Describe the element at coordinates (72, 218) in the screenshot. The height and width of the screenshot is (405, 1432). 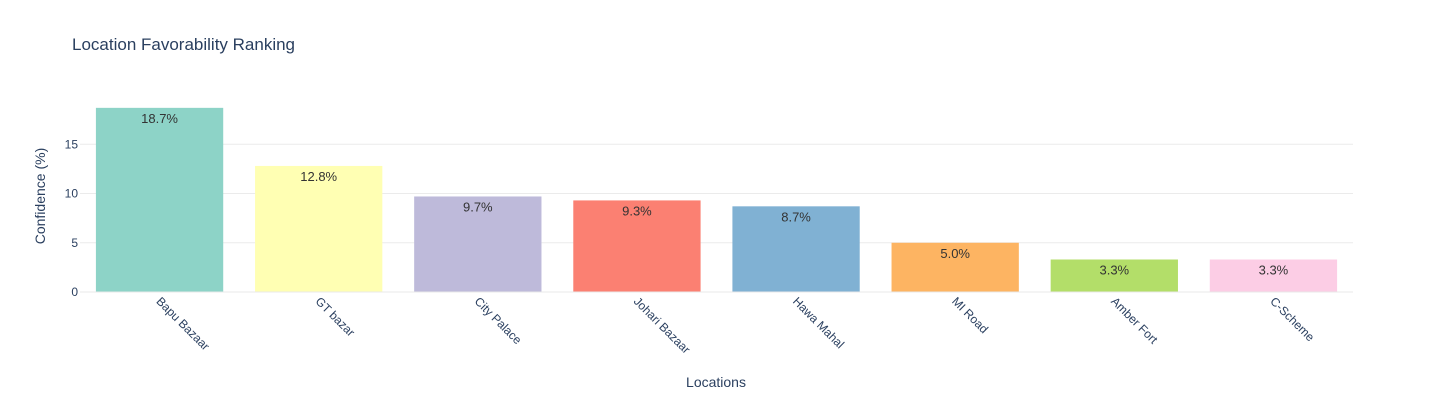
I see `y-axis-ticks: 0 5 10 15` at that location.